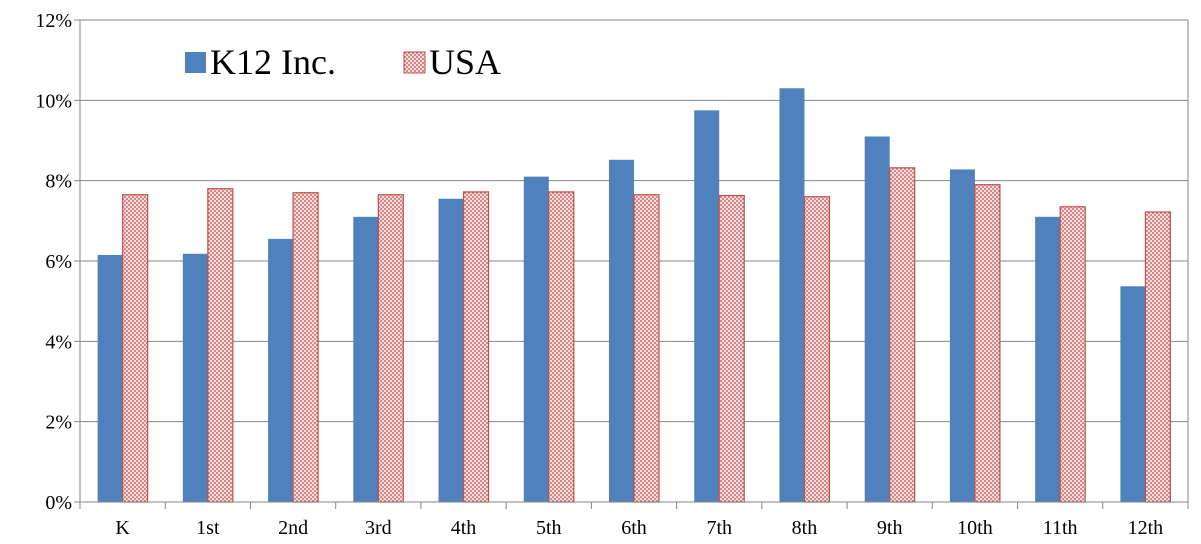  I want to click on legend-swatch-usa, so click(414, 62).